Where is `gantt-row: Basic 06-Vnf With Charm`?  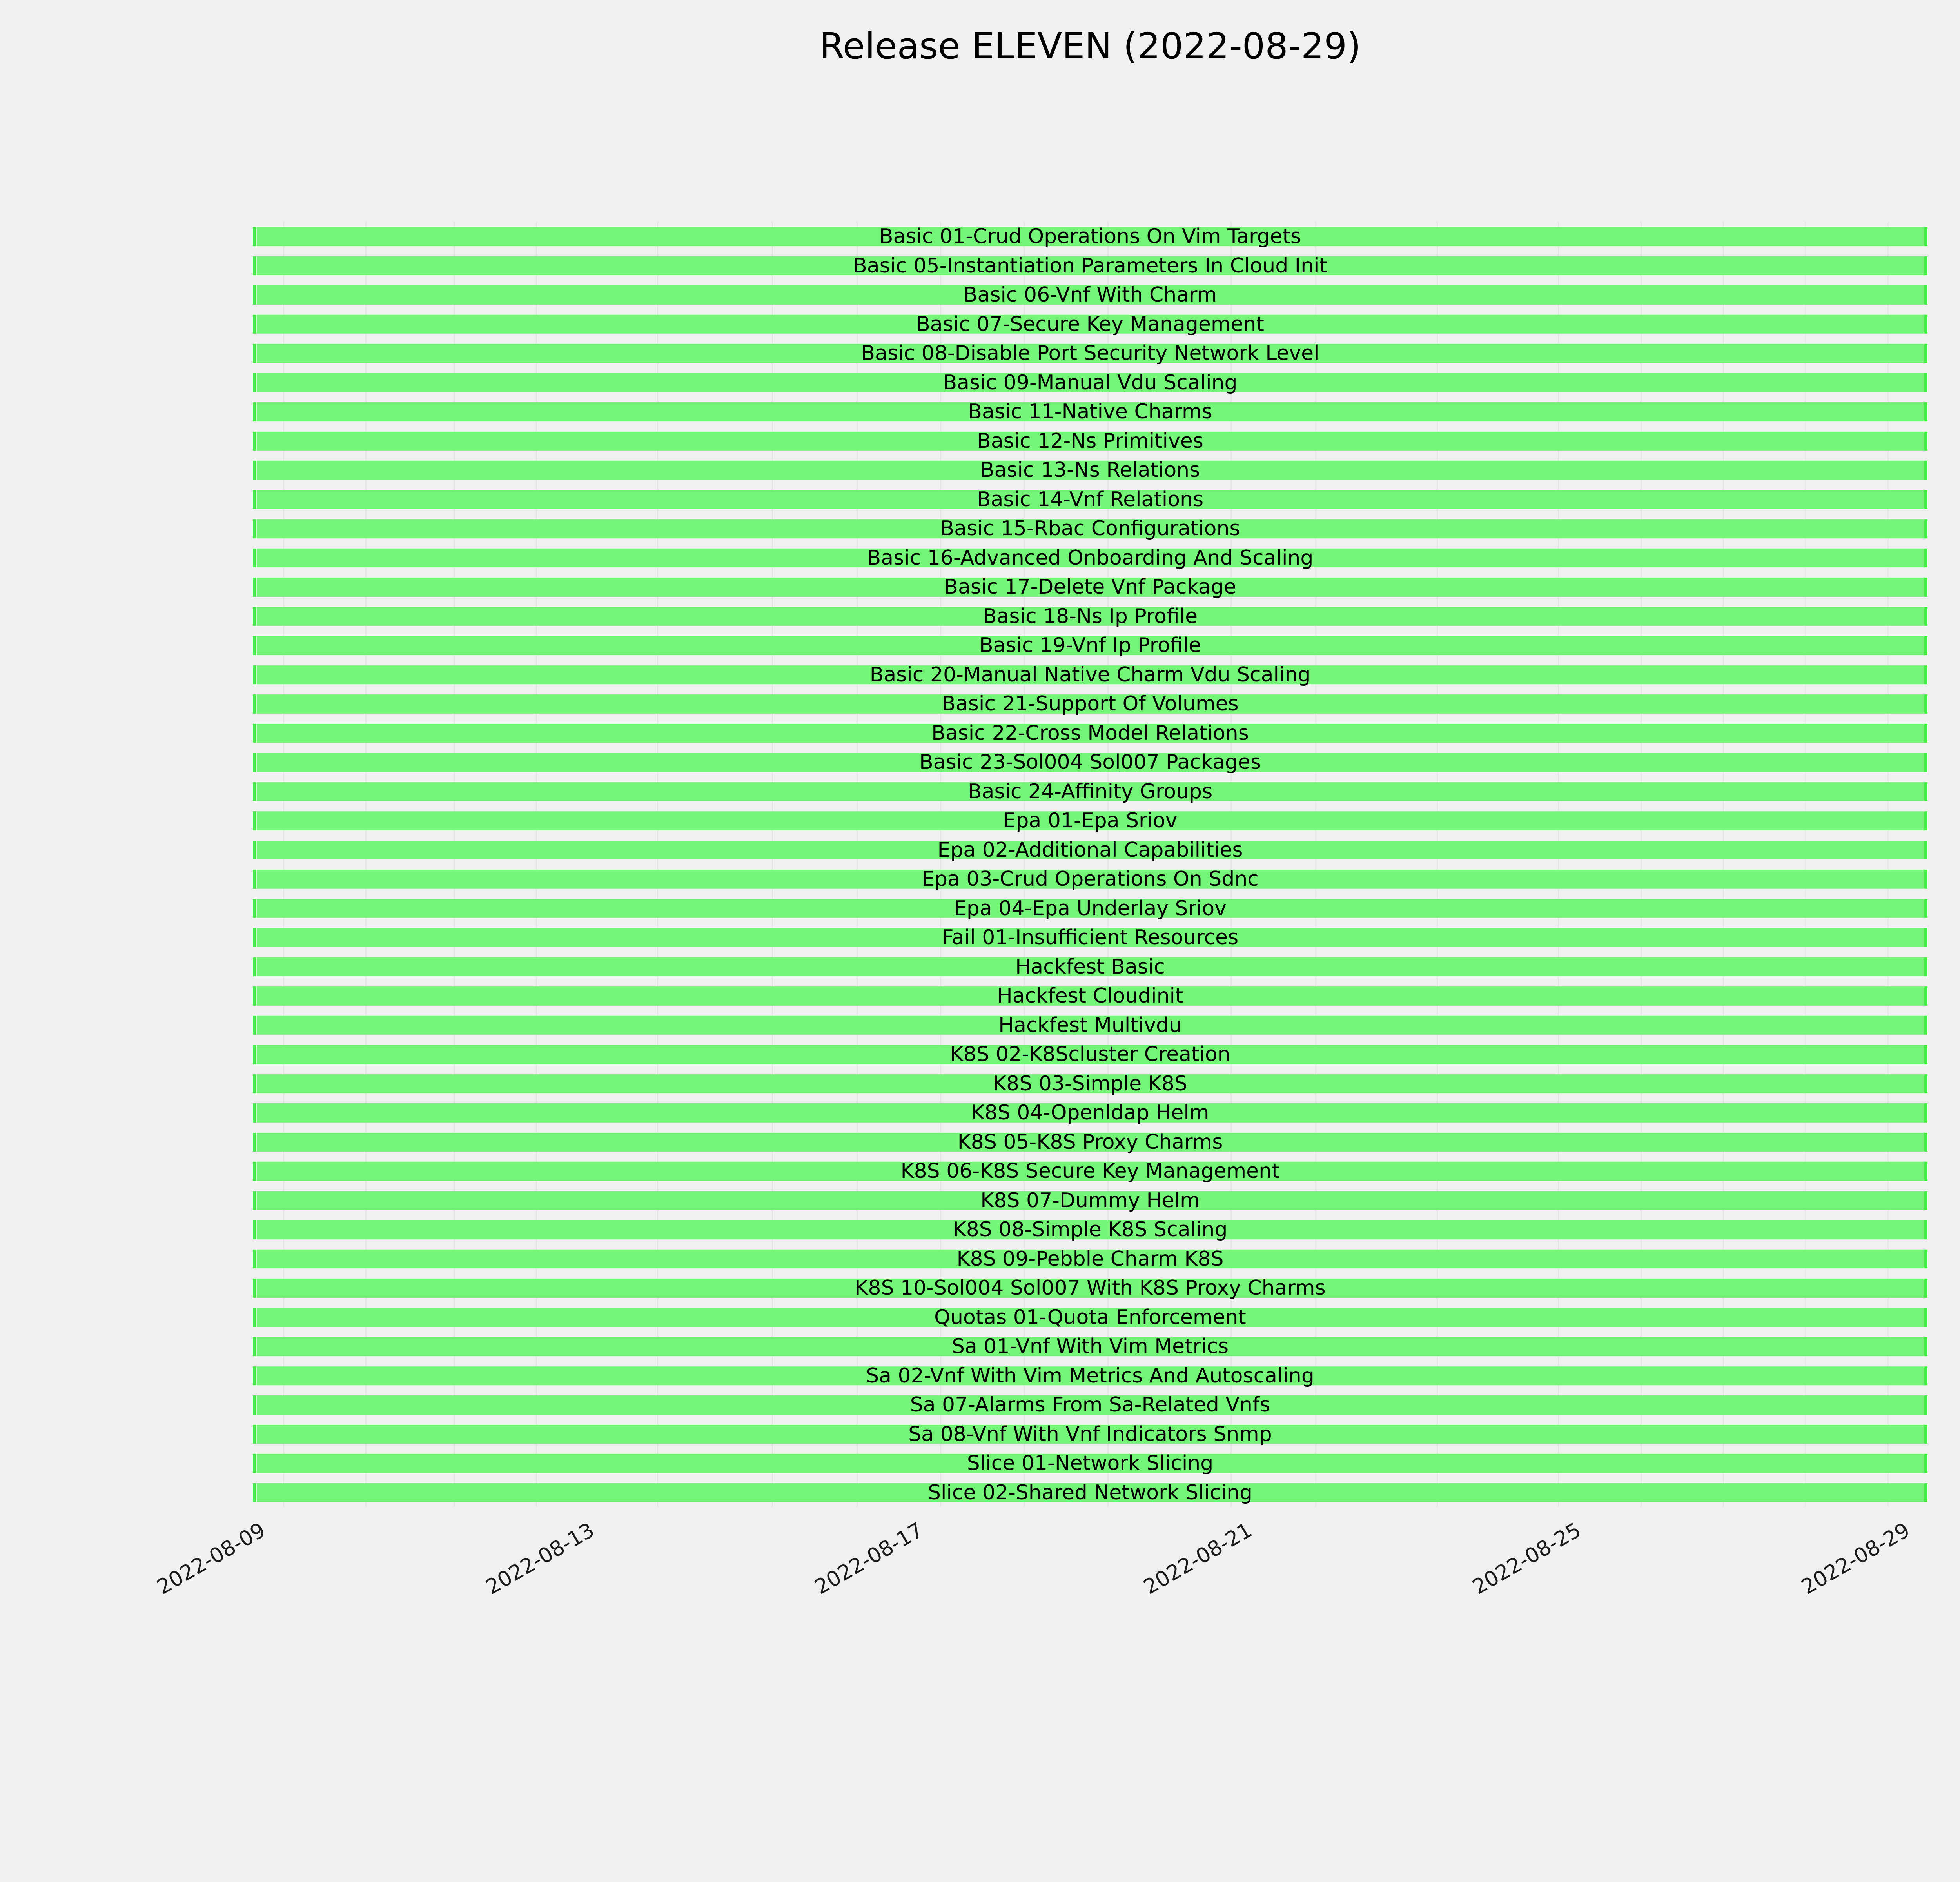
gantt-row: Basic 06-Vnf With Charm is located at coordinates (1090, 295).